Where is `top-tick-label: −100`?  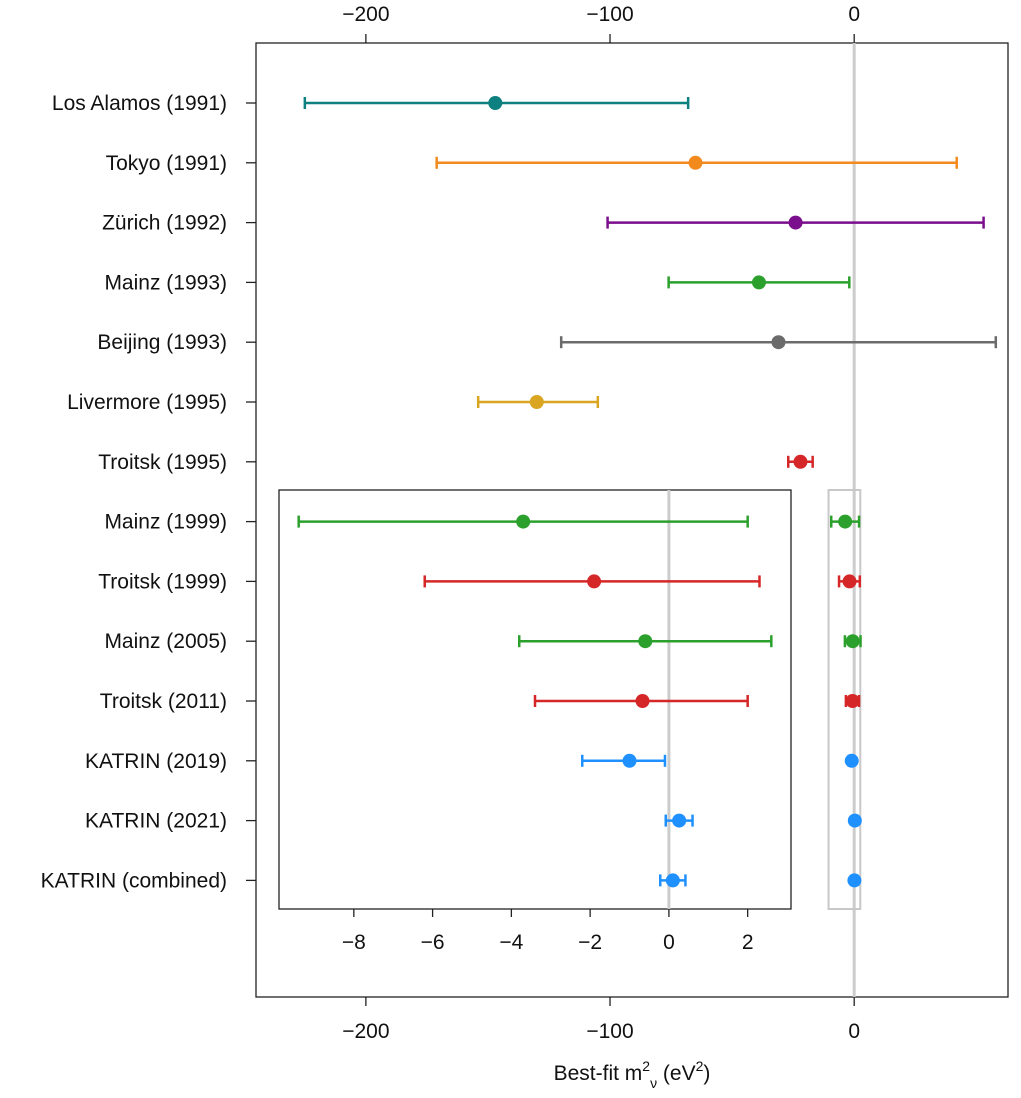 top-tick-label: −100 is located at coordinates (609, 14).